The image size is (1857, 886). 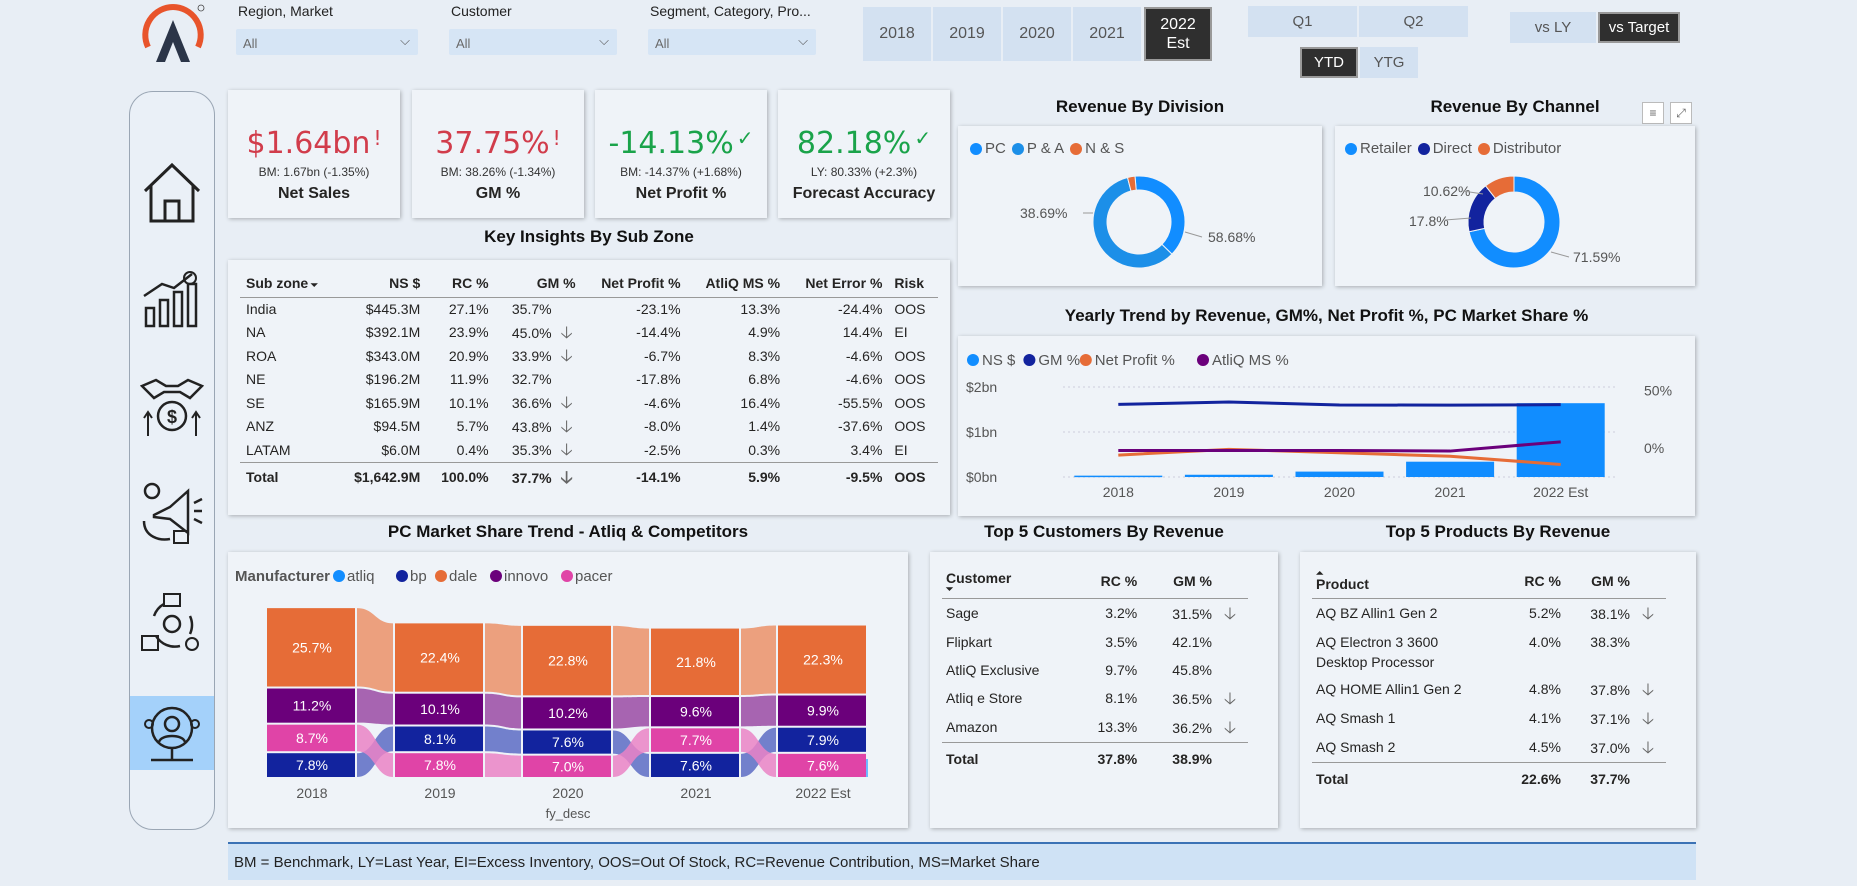 I want to click on column-header: NS $, so click(x=381, y=284).